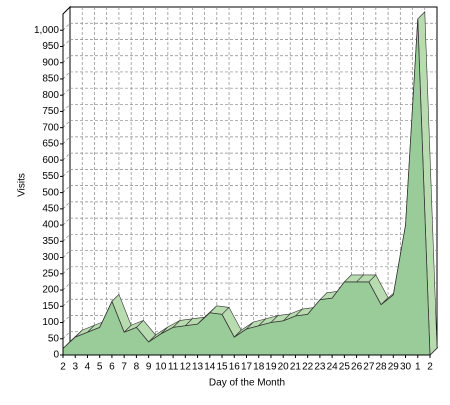  What do you see at coordinates (50, 290) in the screenshot?
I see `y-tick-label: 200` at bounding box center [50, 290].